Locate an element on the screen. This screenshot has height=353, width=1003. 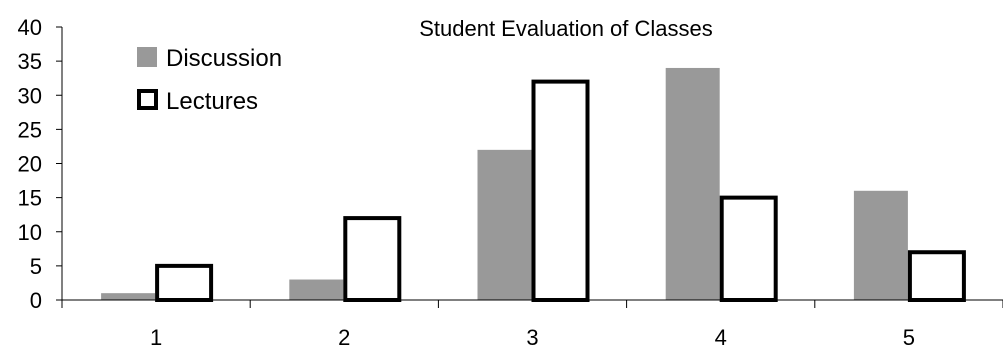
y-tick-label-5: 5 is located at coordinates (36, 266).